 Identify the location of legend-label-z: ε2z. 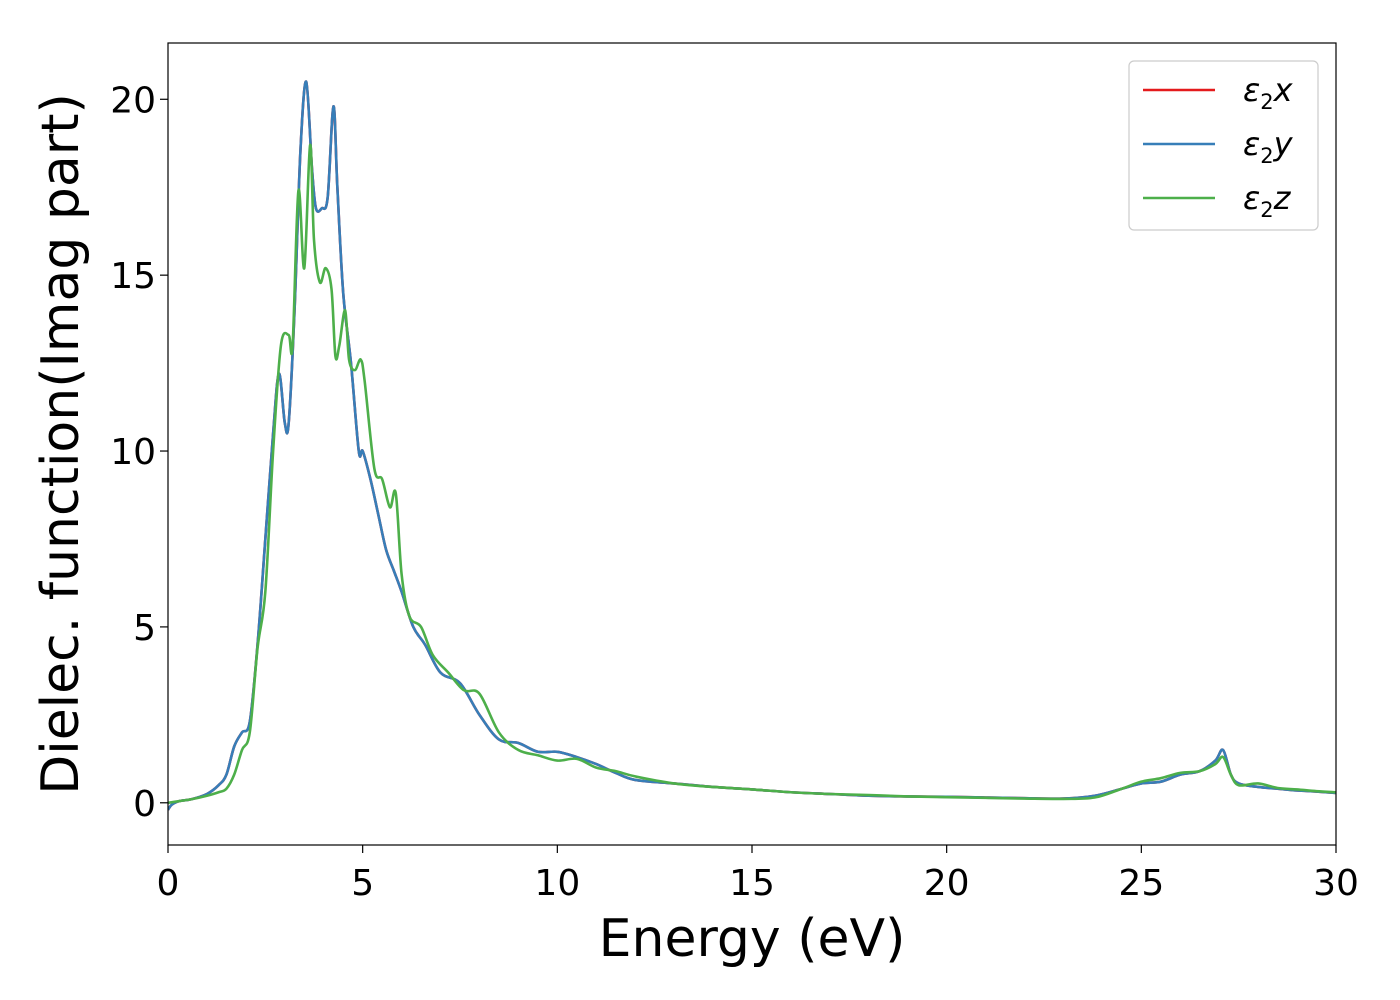
(1267, 200).